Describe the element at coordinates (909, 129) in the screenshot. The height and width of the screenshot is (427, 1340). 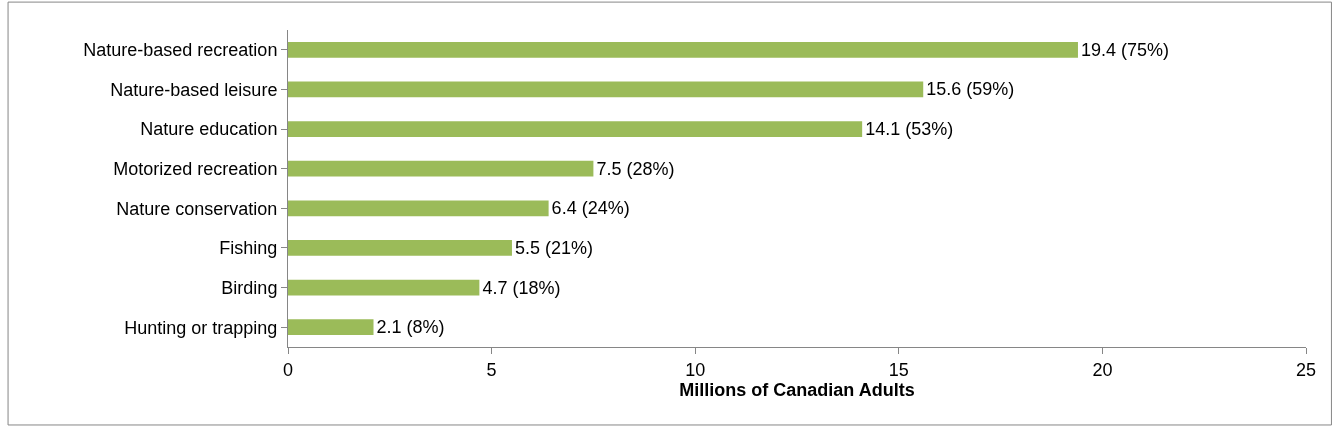
I see `data-label: 14.1 (53%)` at that location.